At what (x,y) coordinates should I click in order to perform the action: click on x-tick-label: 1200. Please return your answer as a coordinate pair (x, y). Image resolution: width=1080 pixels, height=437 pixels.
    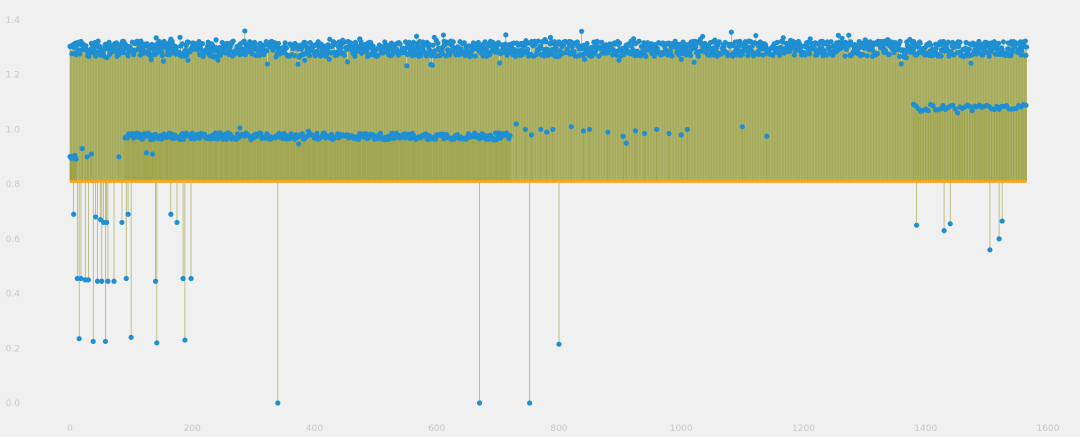
    Looking at the image, I should click on (803, 429).